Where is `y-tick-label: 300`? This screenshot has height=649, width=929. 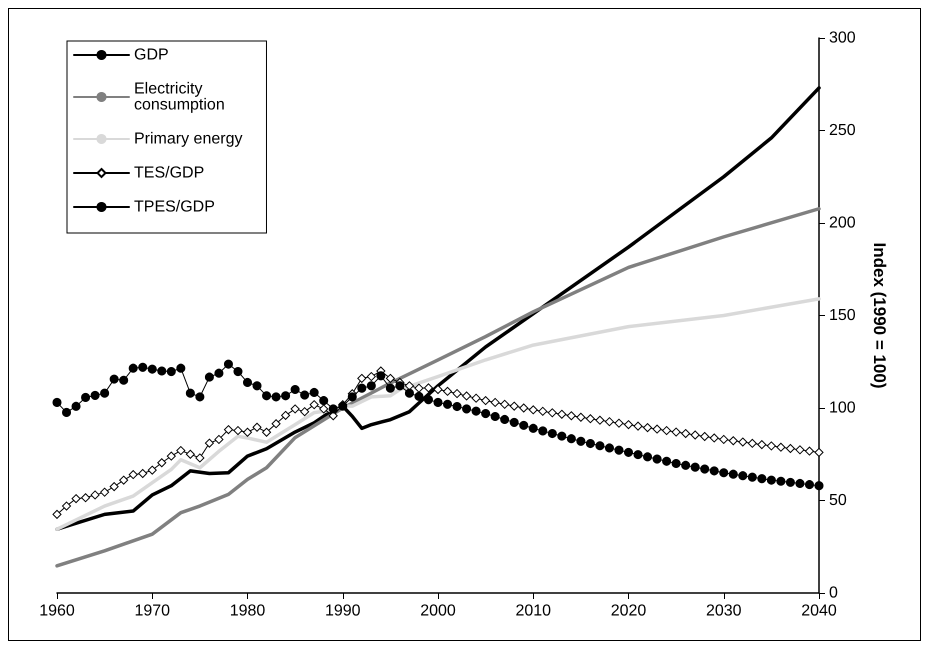 y-tick-label: 300 is located at coordinates (842, 38).